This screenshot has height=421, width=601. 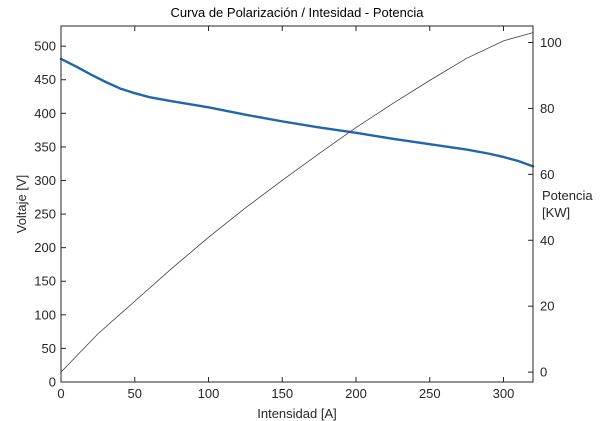 I want to click on x-tick-label: 50, so click(x=135, y=393).